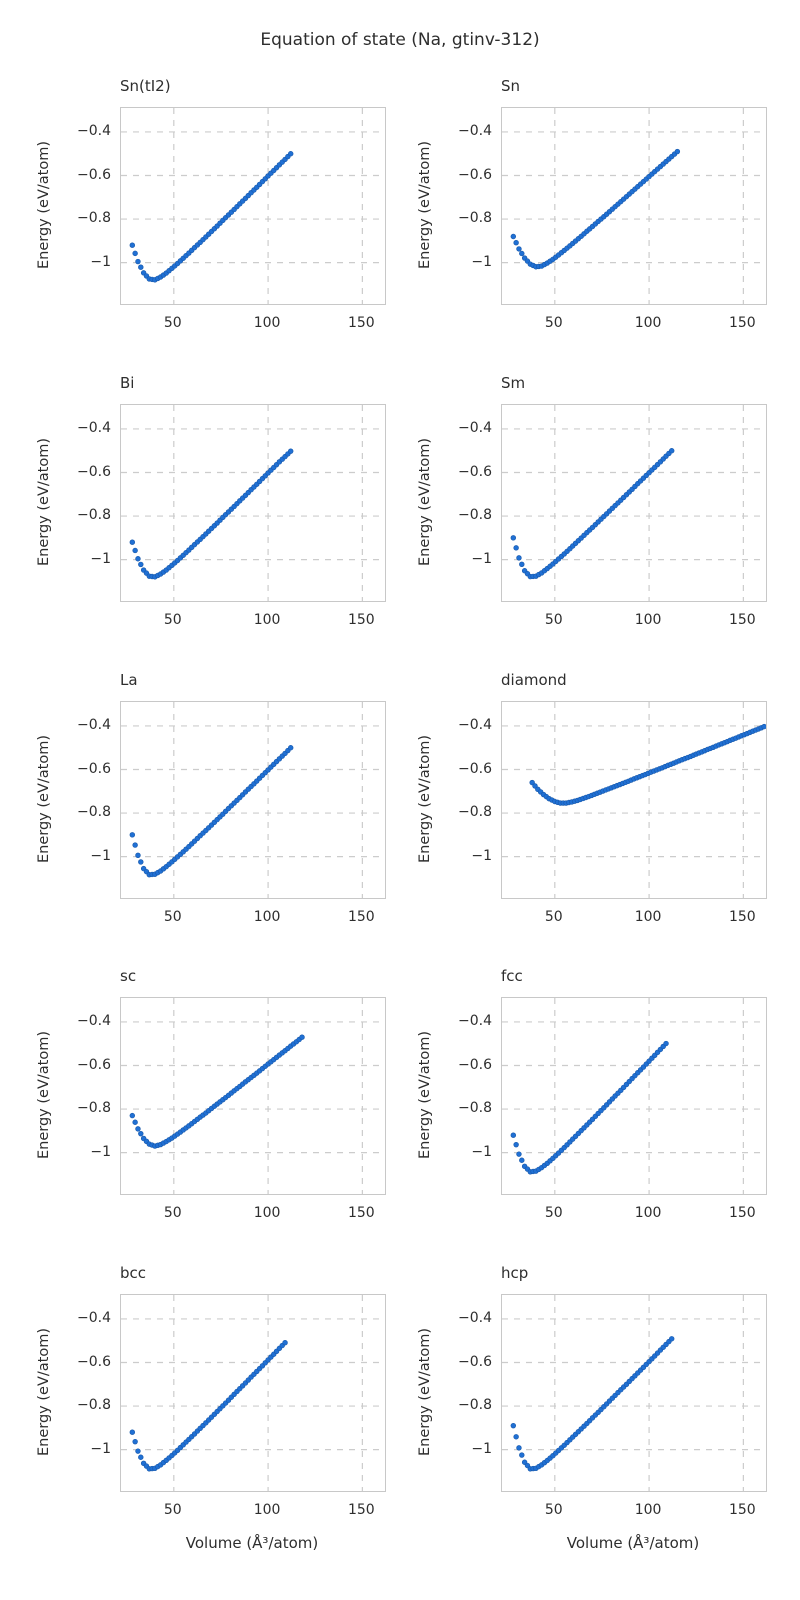 This screenshot has width=800, height=1600. I want to click on plot-area-bcc, so click(253, 1393).